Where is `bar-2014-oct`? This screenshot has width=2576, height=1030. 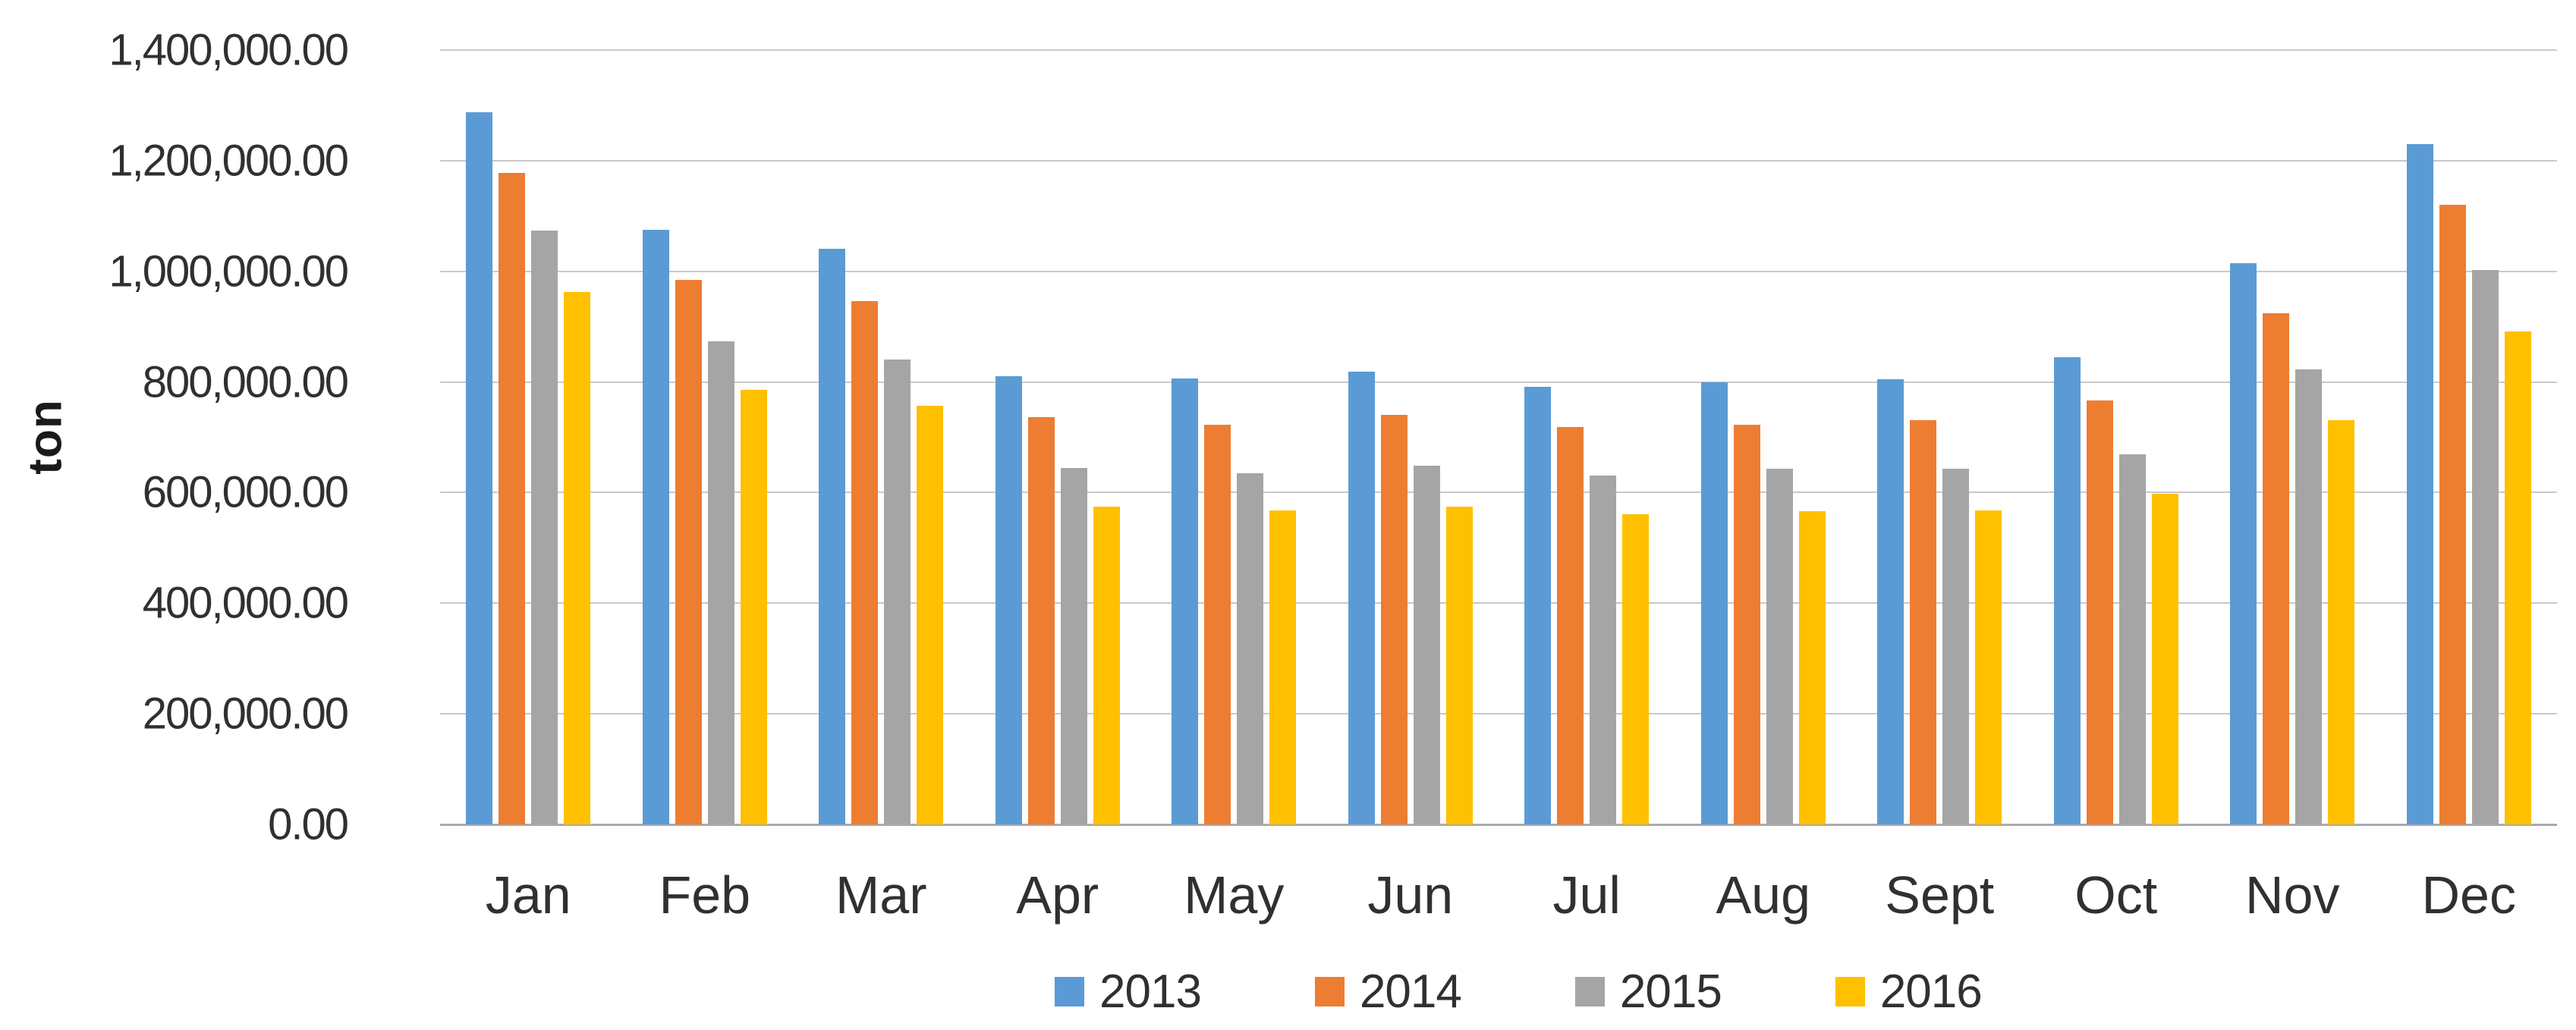
bar-2014-oct is located at coordinates (2099, 612).